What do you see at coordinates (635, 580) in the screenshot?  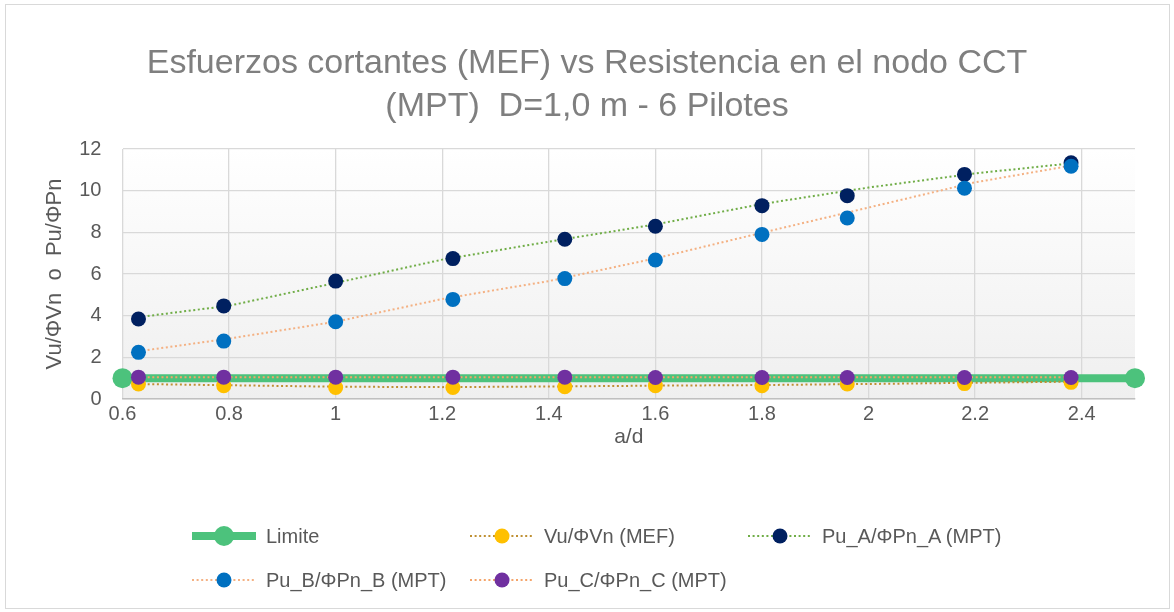 I see `legend-label: Pu_C/ΦPn_C (MPT)` at bounding box center [635, 580].